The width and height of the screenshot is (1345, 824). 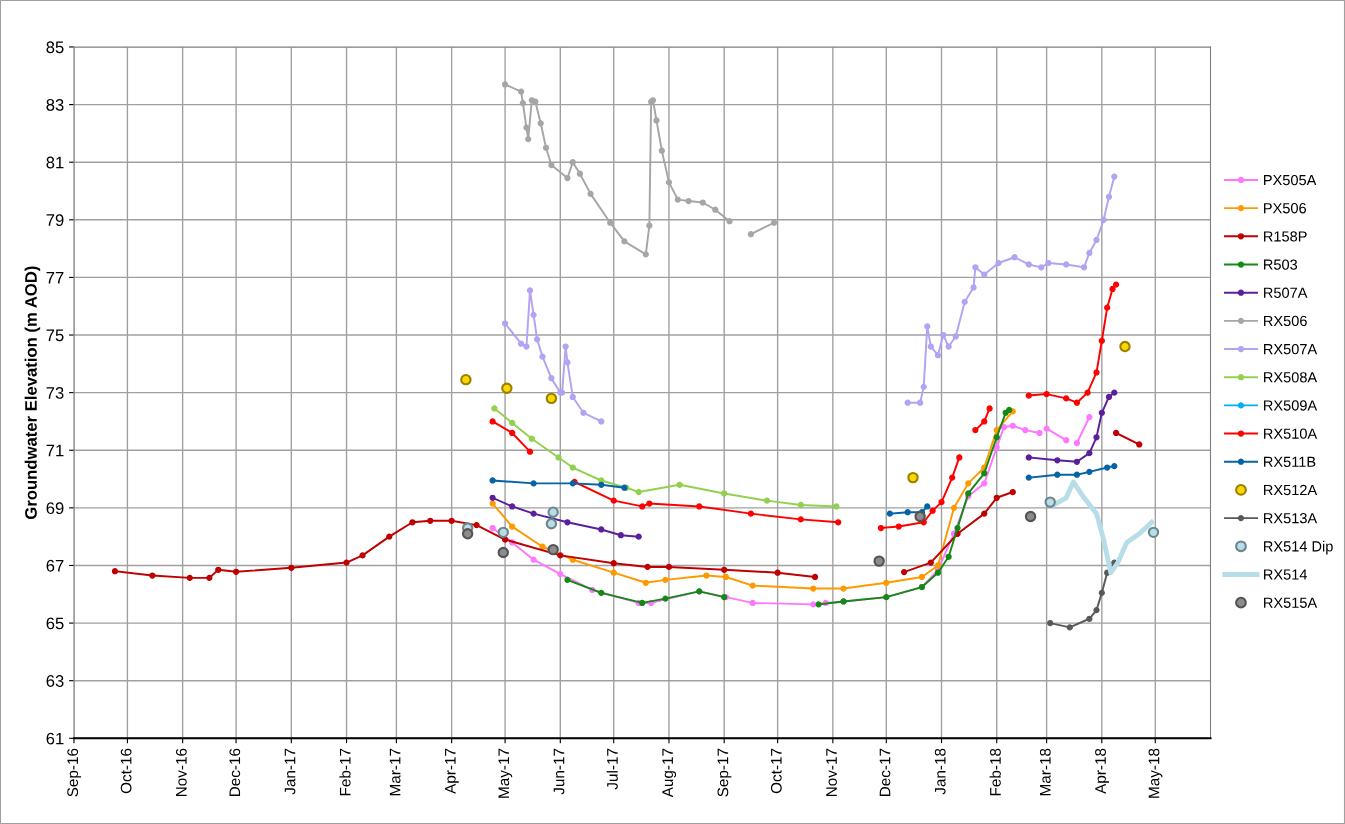 What do you see at coordinates (1291, 349) in the screenshot?
I see `legend-label: RX507A` at bounding box center [1291, 349].